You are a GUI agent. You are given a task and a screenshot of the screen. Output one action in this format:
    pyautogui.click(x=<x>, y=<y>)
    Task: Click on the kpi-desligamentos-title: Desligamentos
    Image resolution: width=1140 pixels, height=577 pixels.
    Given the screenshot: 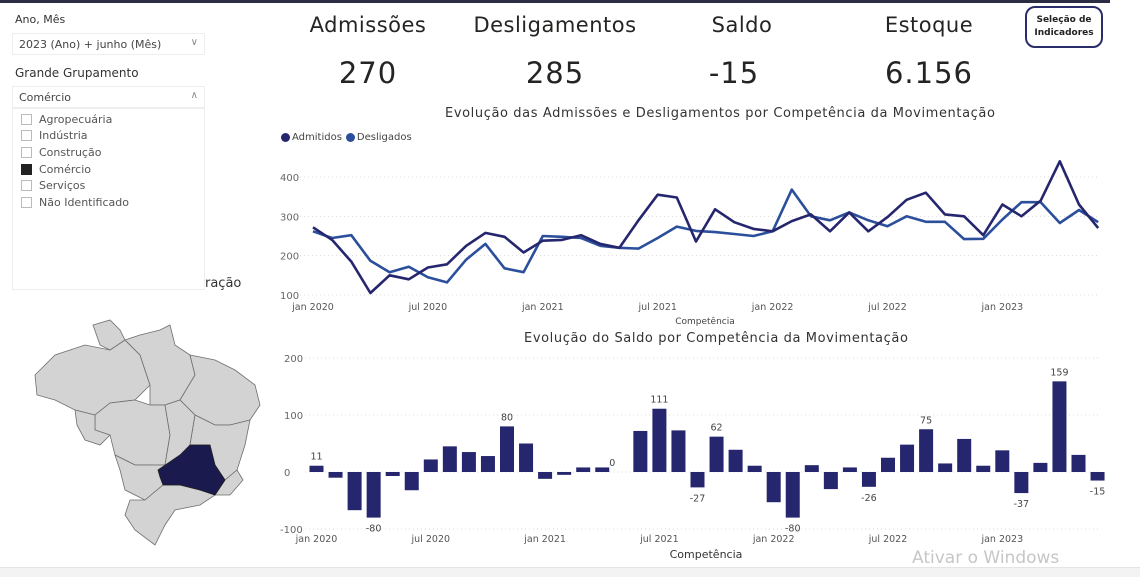 What is the action you would take?
    pyautogui.click(x=555, y=25)
    